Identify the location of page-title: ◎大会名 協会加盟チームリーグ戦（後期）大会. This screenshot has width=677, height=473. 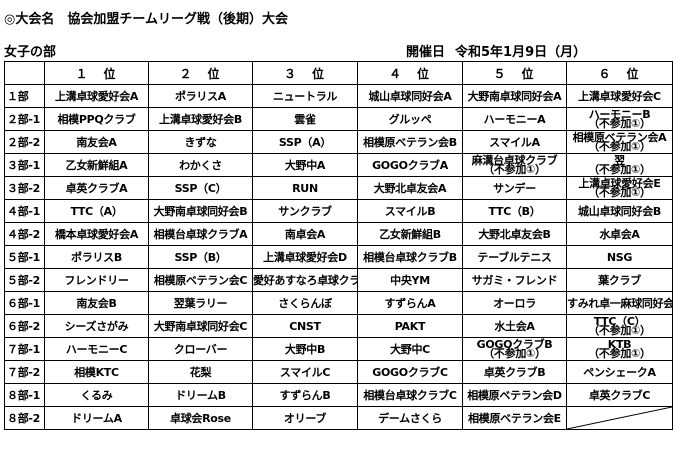
(146, 19).